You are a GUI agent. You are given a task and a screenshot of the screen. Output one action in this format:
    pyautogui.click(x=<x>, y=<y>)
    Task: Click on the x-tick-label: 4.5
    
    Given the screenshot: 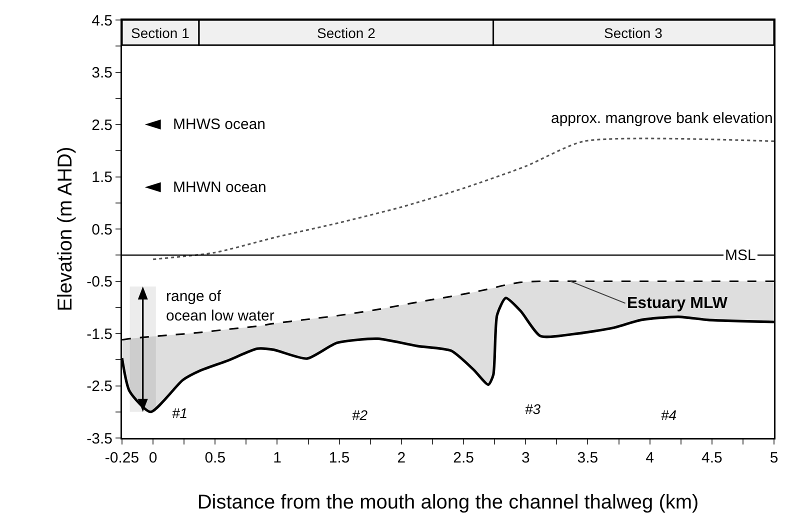 What is the action you would take?
    pyautogui.click(x=711, y=458)
    